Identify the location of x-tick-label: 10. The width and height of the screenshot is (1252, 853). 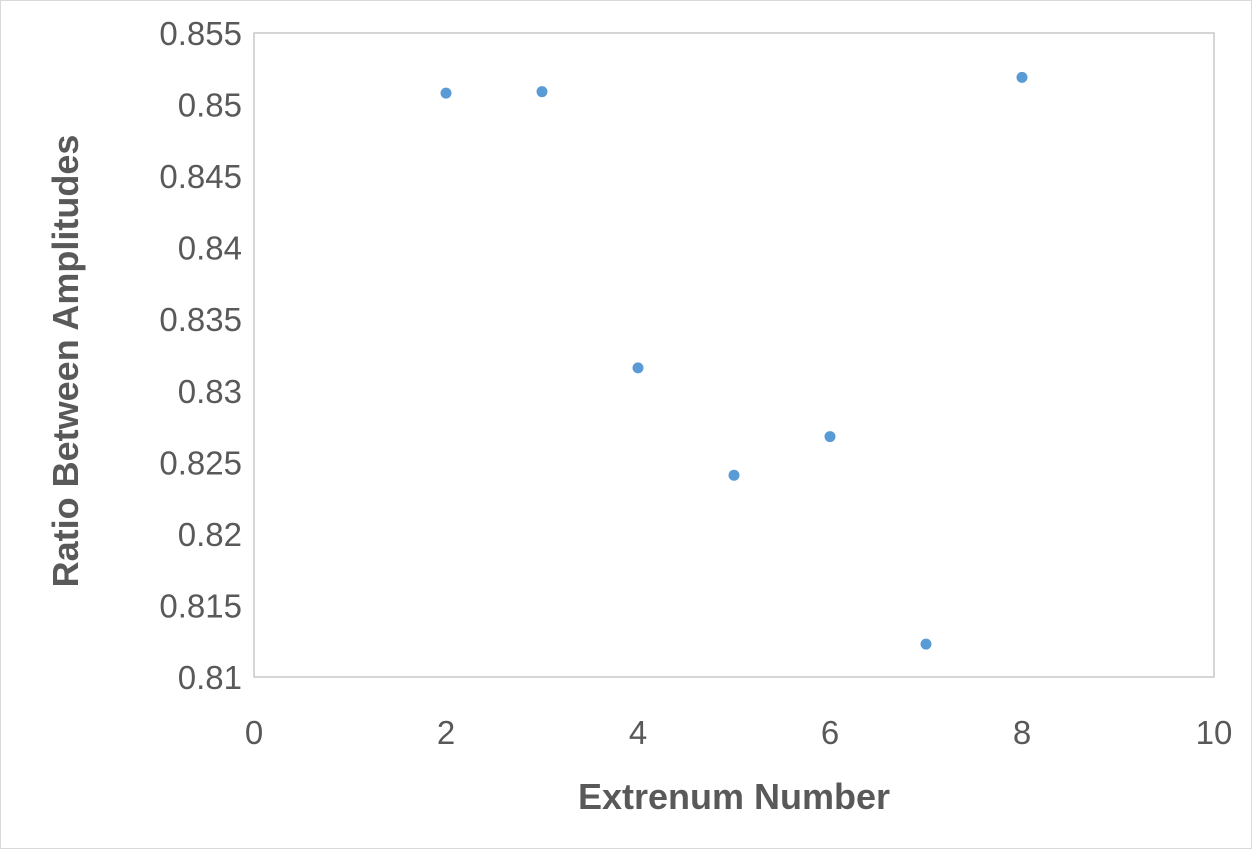
(1214, 732).